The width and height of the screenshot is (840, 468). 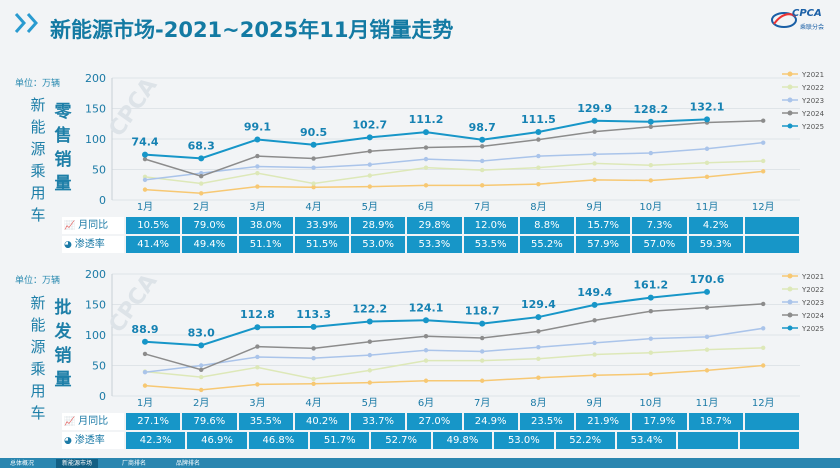 What do you see at coordinates (594, 403) in the screenshot?
I see `x-tick-label: 9月` at bounding box center [594, 403].